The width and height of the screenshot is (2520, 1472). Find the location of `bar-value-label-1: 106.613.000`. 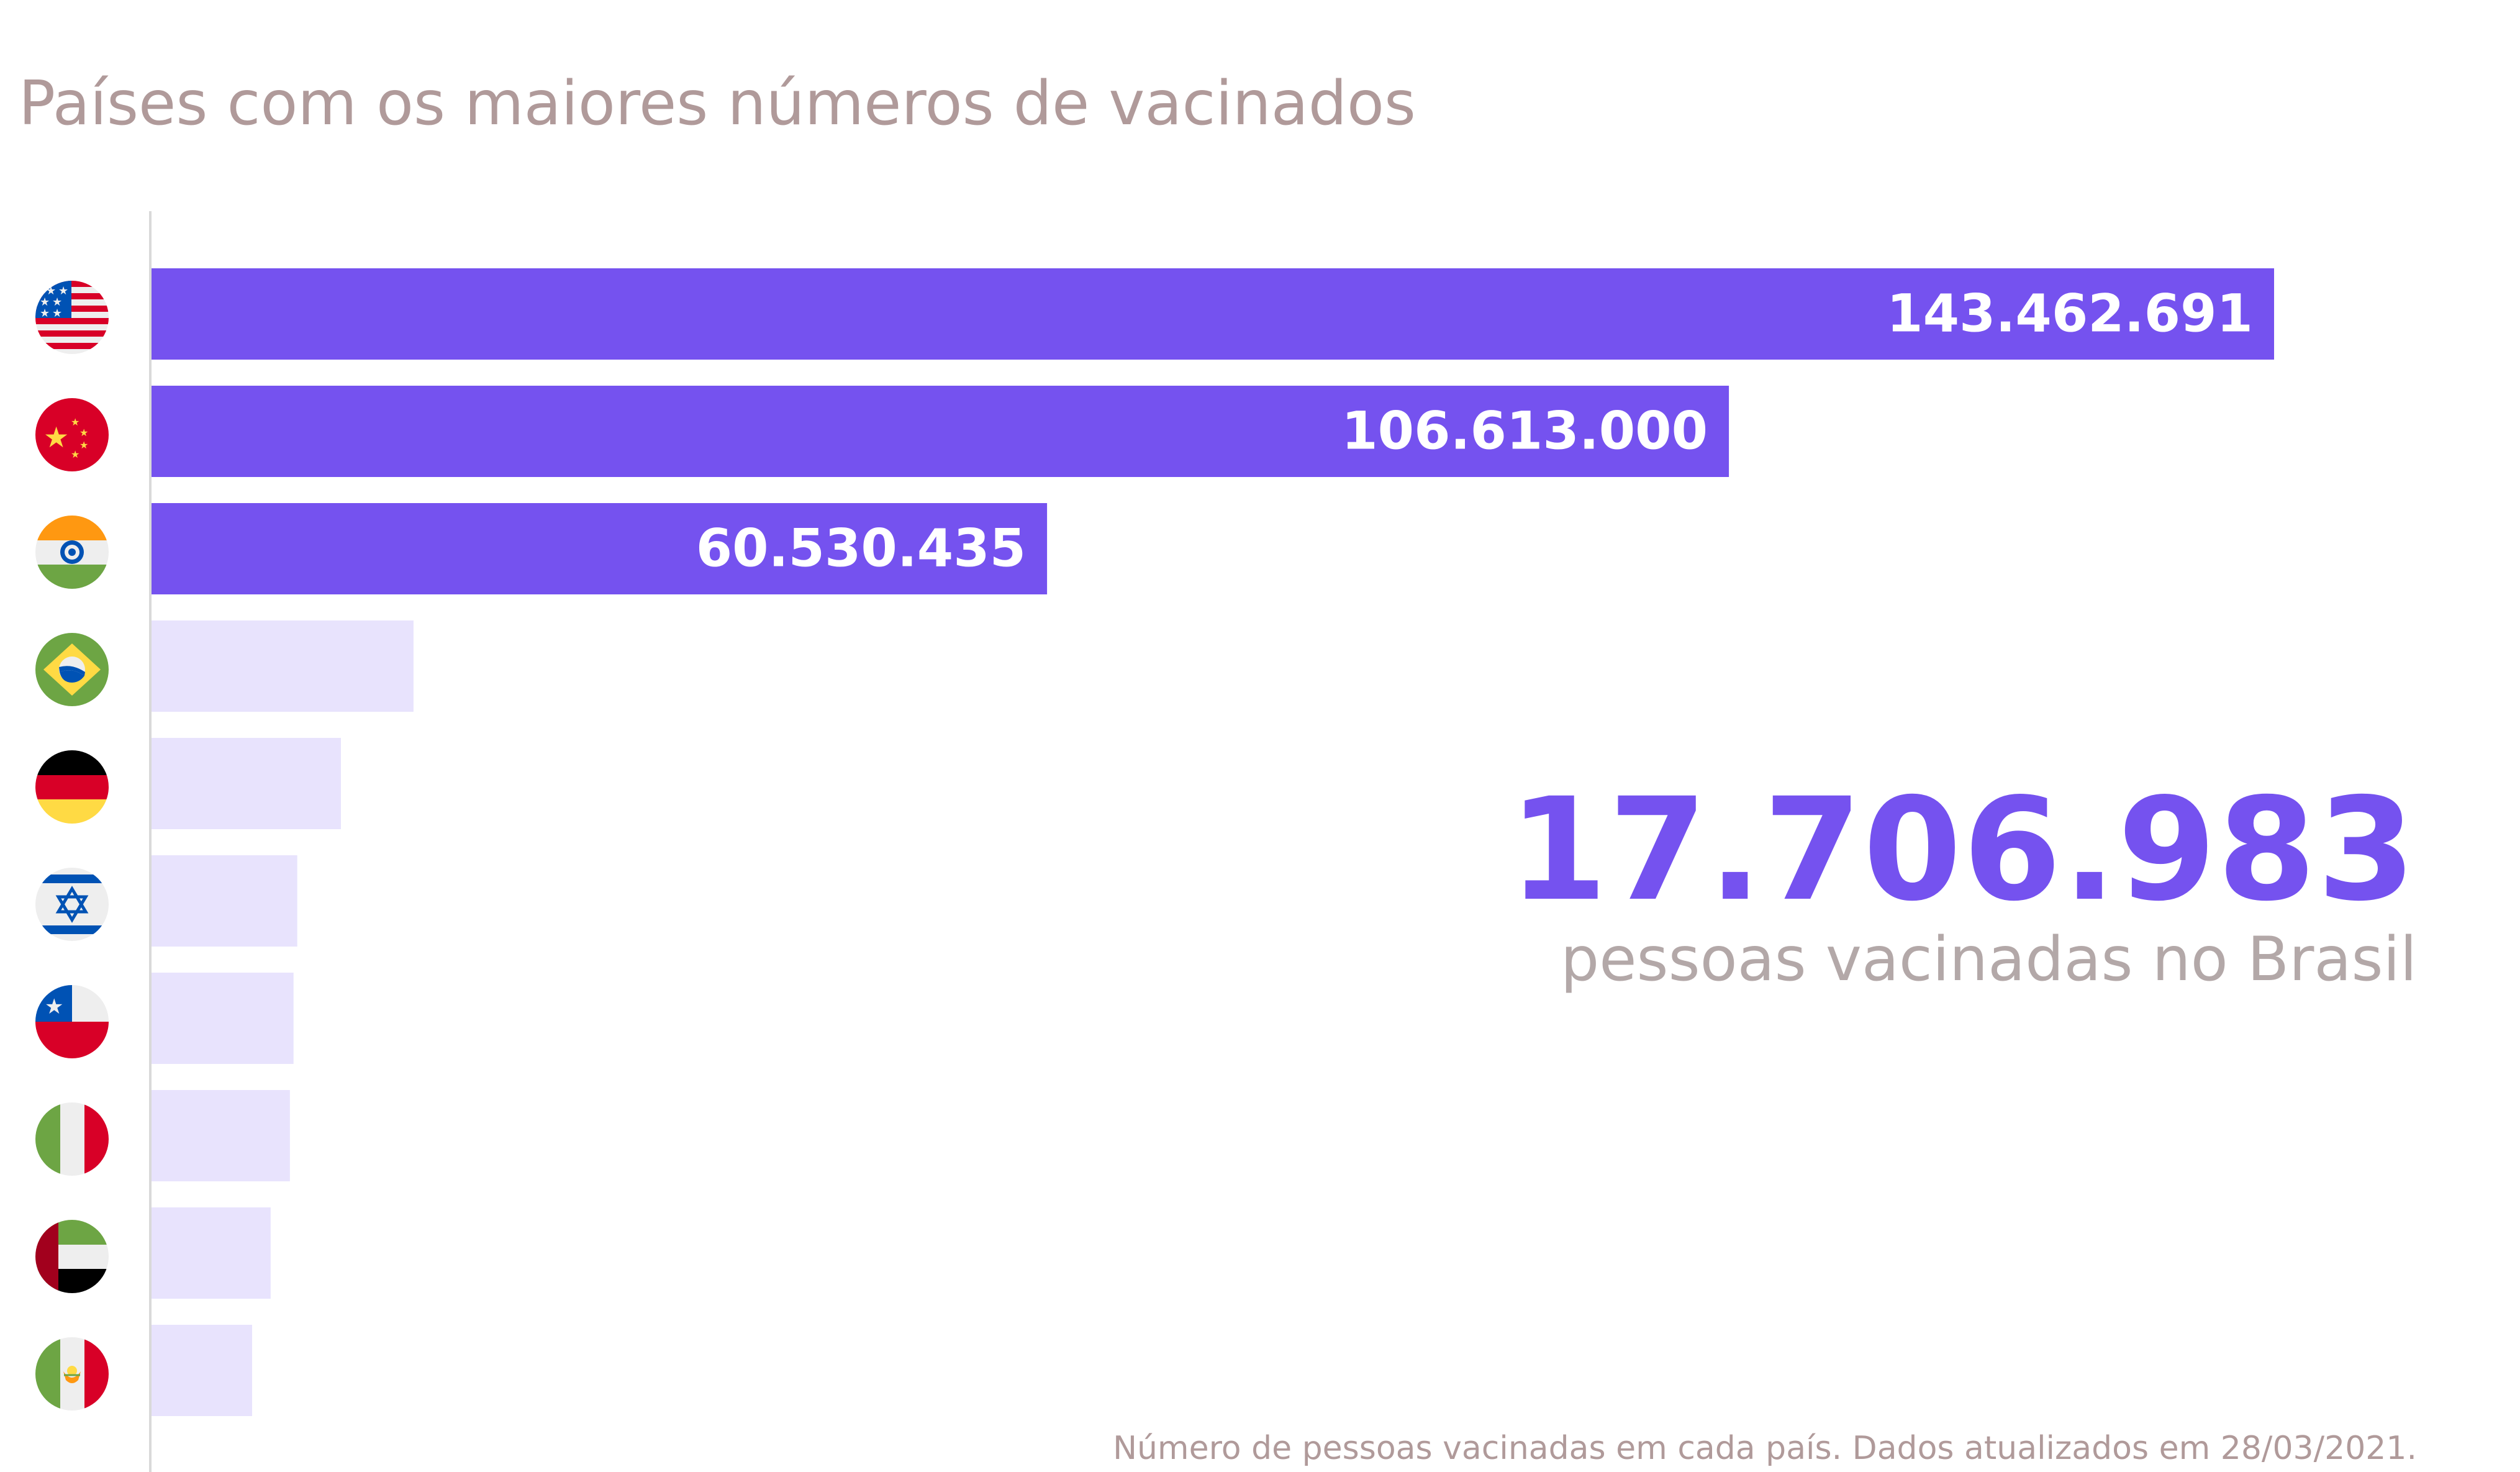

bar-value-label-1: 106.613.000 is located at coordinates (1525, 431).